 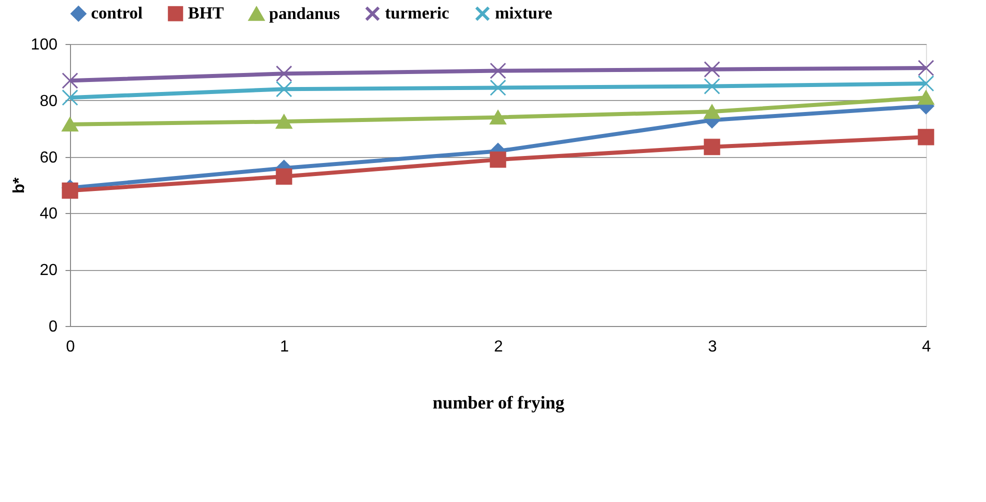 What do you see at coordinates (19, 185) in the screenshot?
I see `y-axis-title: b*` at bounding box center [19, 185].